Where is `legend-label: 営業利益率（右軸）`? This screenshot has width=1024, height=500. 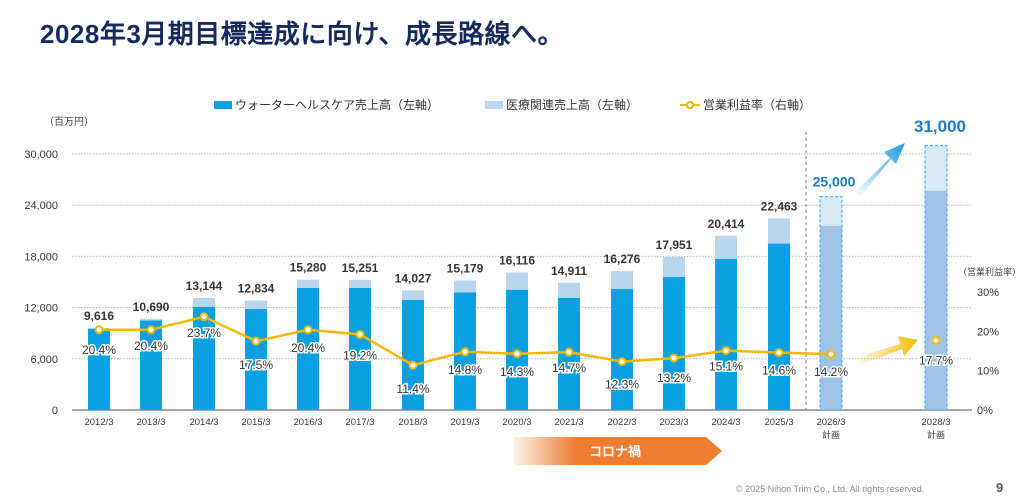 legend-label: 営業利益率（右軸） is located at coordinates (757, 105).